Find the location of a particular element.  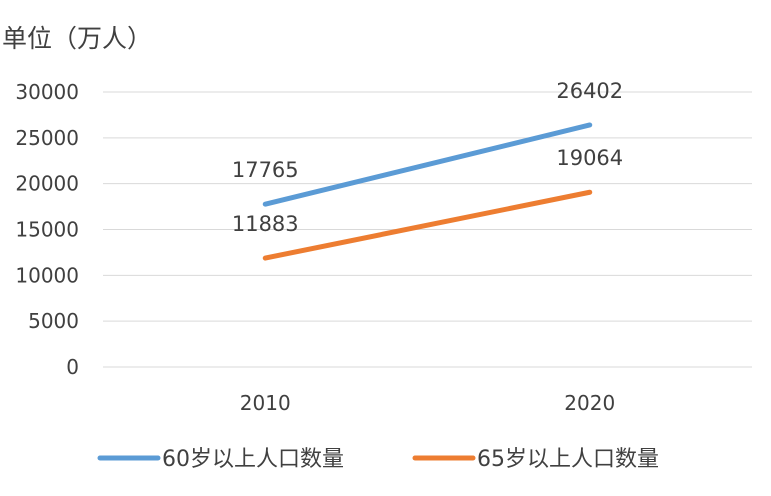

y-tick-label-30000: 30000 is located at coordinates (47, 92).